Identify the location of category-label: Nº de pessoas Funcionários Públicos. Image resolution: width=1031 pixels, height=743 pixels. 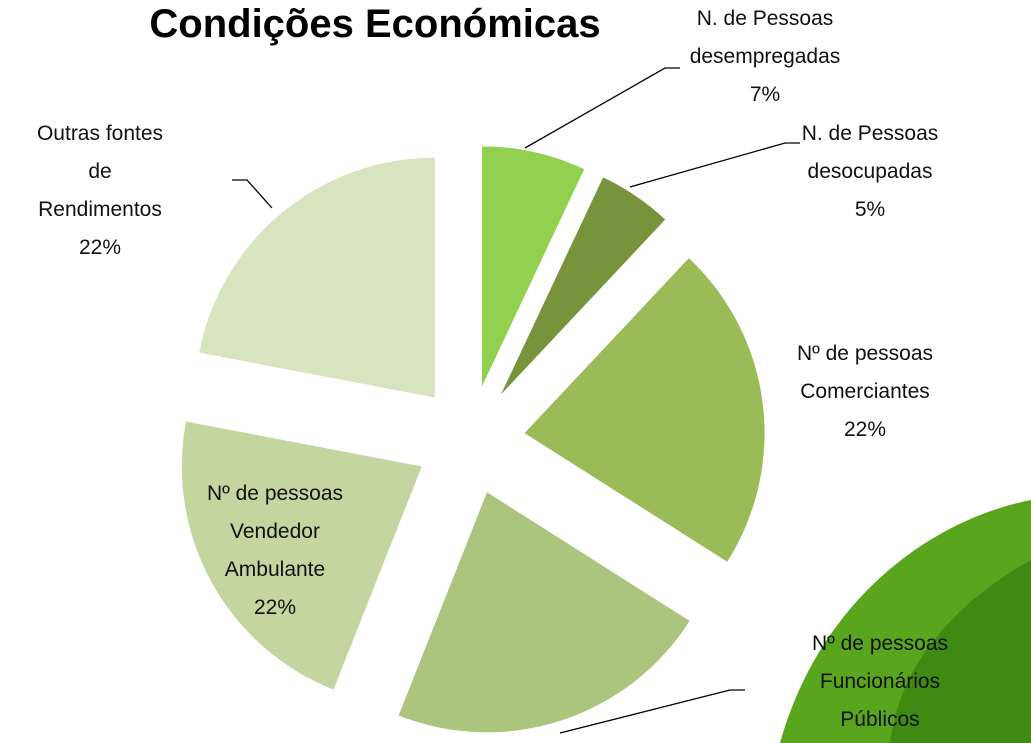
(880, 681).